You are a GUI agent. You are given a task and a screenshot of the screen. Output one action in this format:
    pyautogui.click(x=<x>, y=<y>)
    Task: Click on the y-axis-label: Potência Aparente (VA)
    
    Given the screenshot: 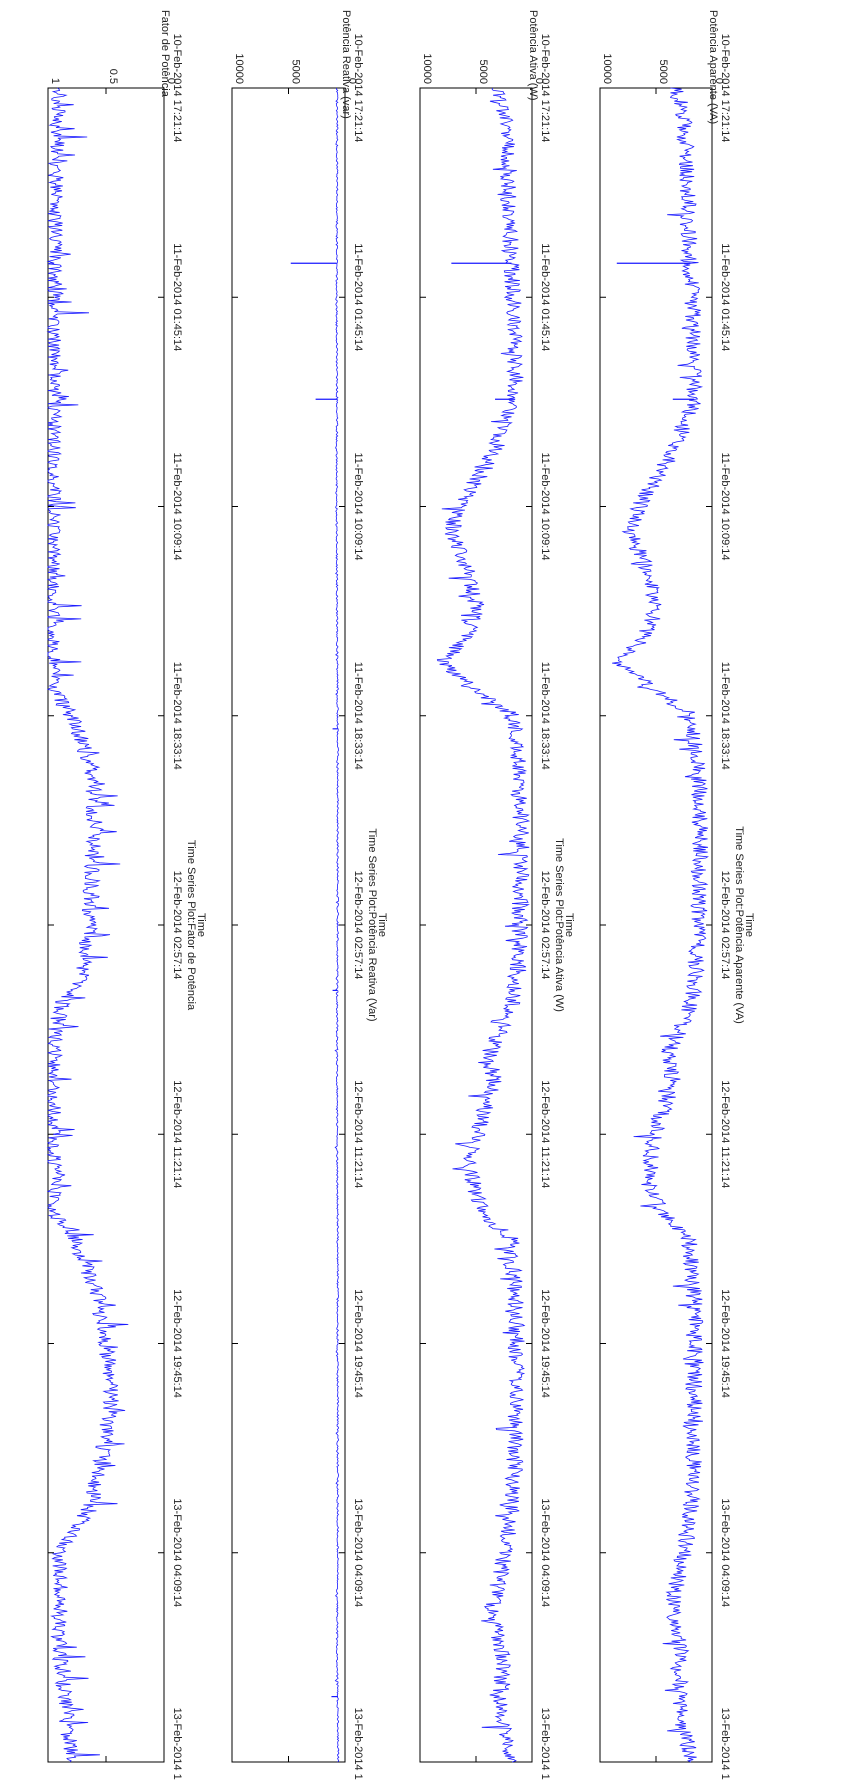 What is the action you would take?
    pyautogui.click(x=713, y=67)
    